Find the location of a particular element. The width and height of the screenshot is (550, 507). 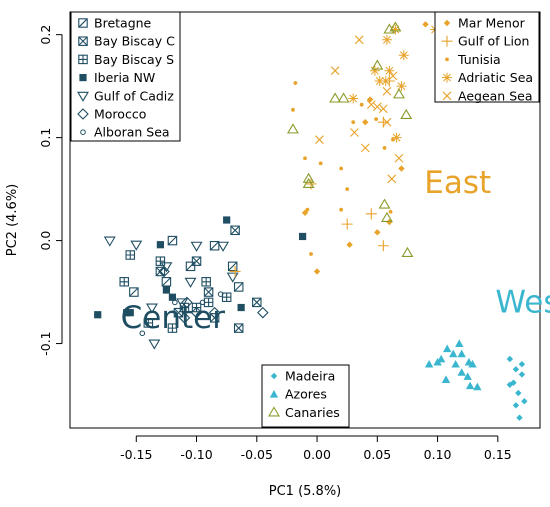

x-tick-label: 0.10 is located at coordinates (438, 454).